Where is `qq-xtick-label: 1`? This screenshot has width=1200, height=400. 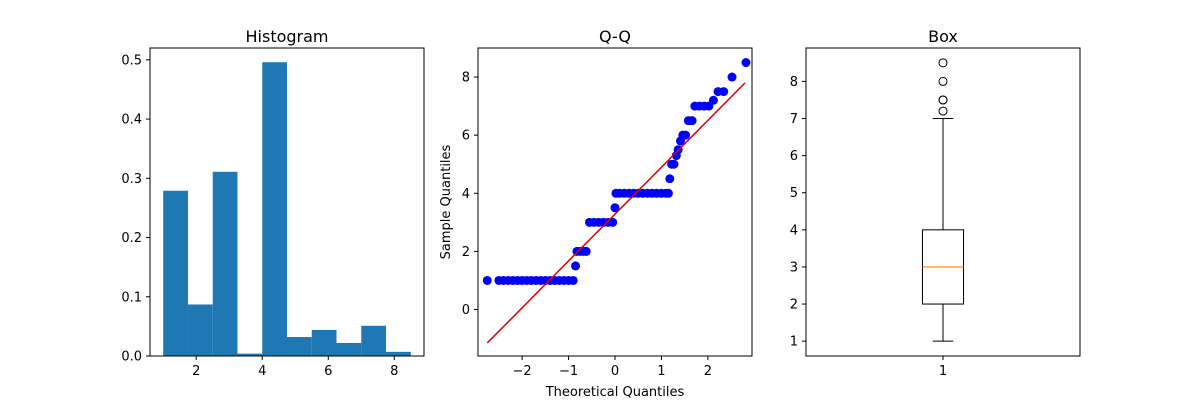 qq-xtick-label: 1 is located at coordinates (661, 371).